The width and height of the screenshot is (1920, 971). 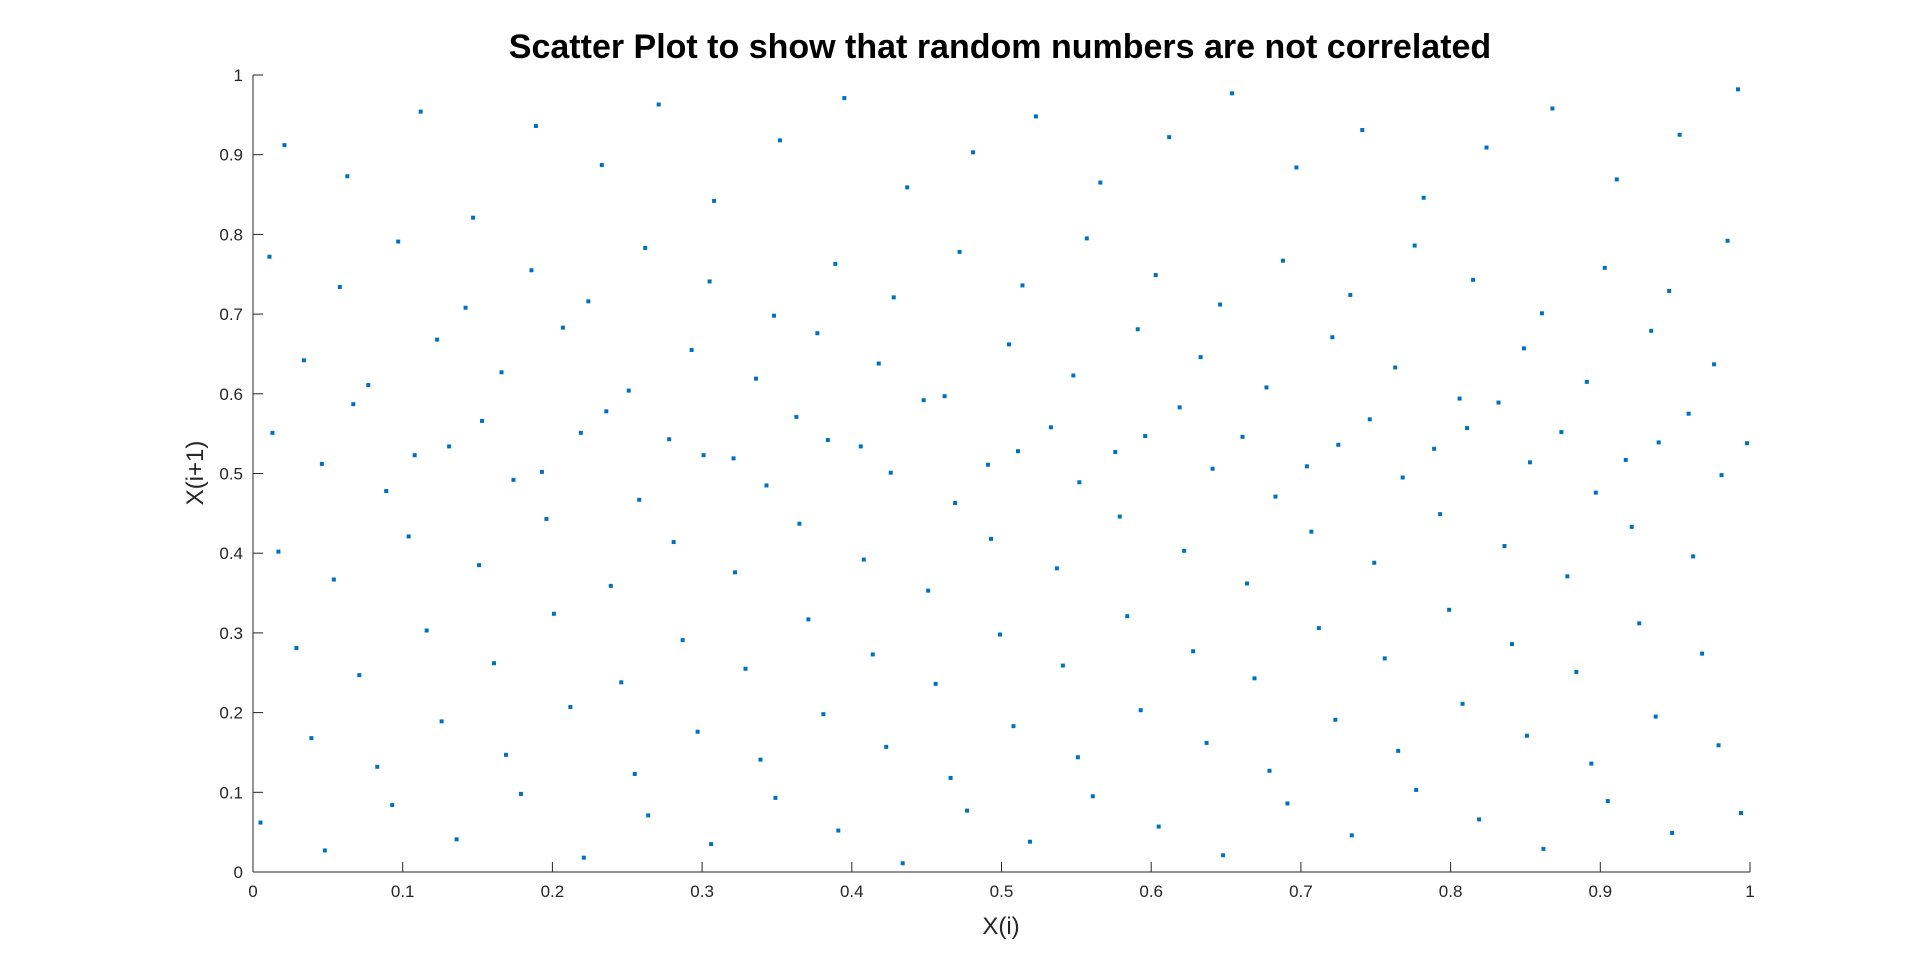 What do you see at coordinates (231, 713) in the screenshot?
I see `y-tick-label: 0.2` at bounding box center [231, 713].